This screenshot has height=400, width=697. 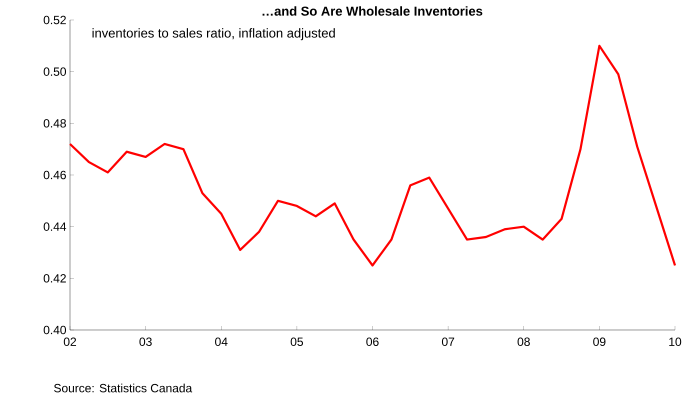 I want to click on x-tick-label: 05, so click(x=297, y=342).